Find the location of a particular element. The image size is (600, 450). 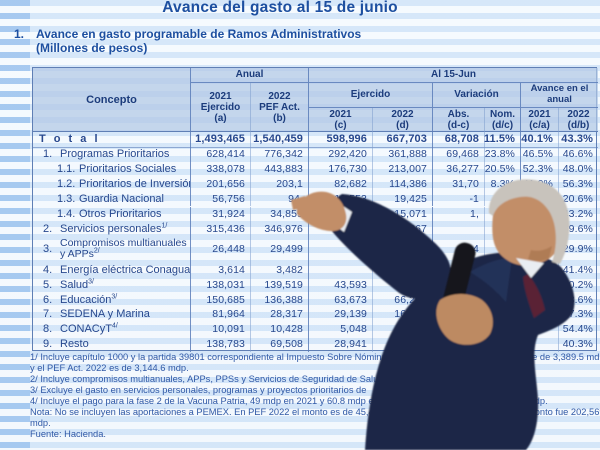

header-avance-anual: Avance en el anual is located at coordinates (559, 95).